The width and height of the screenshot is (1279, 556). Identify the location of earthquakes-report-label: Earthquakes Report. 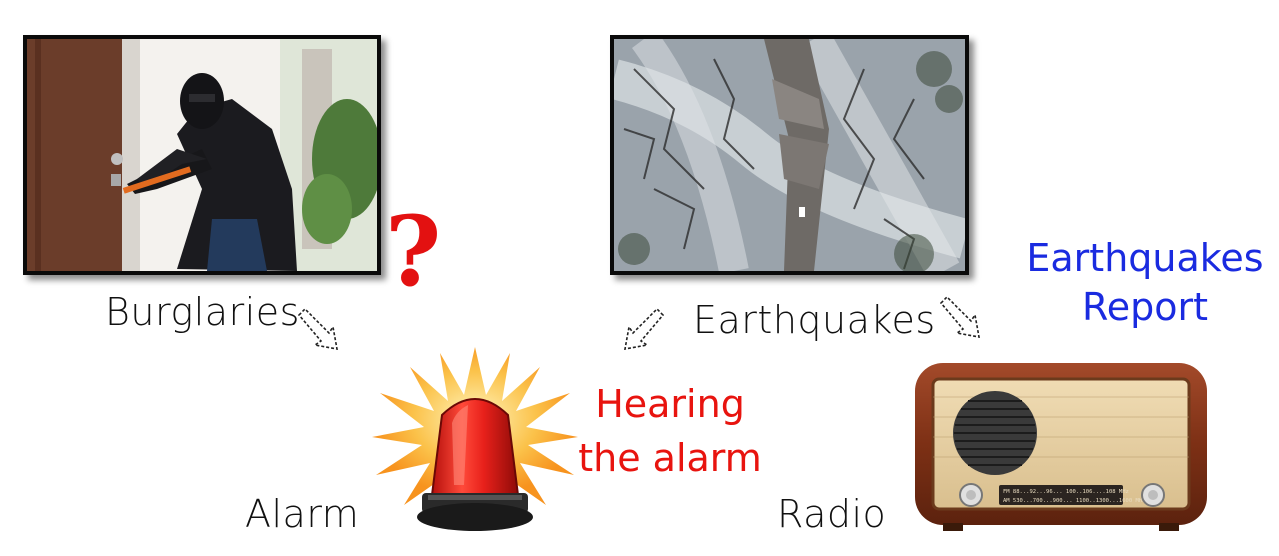
(1145, 283).